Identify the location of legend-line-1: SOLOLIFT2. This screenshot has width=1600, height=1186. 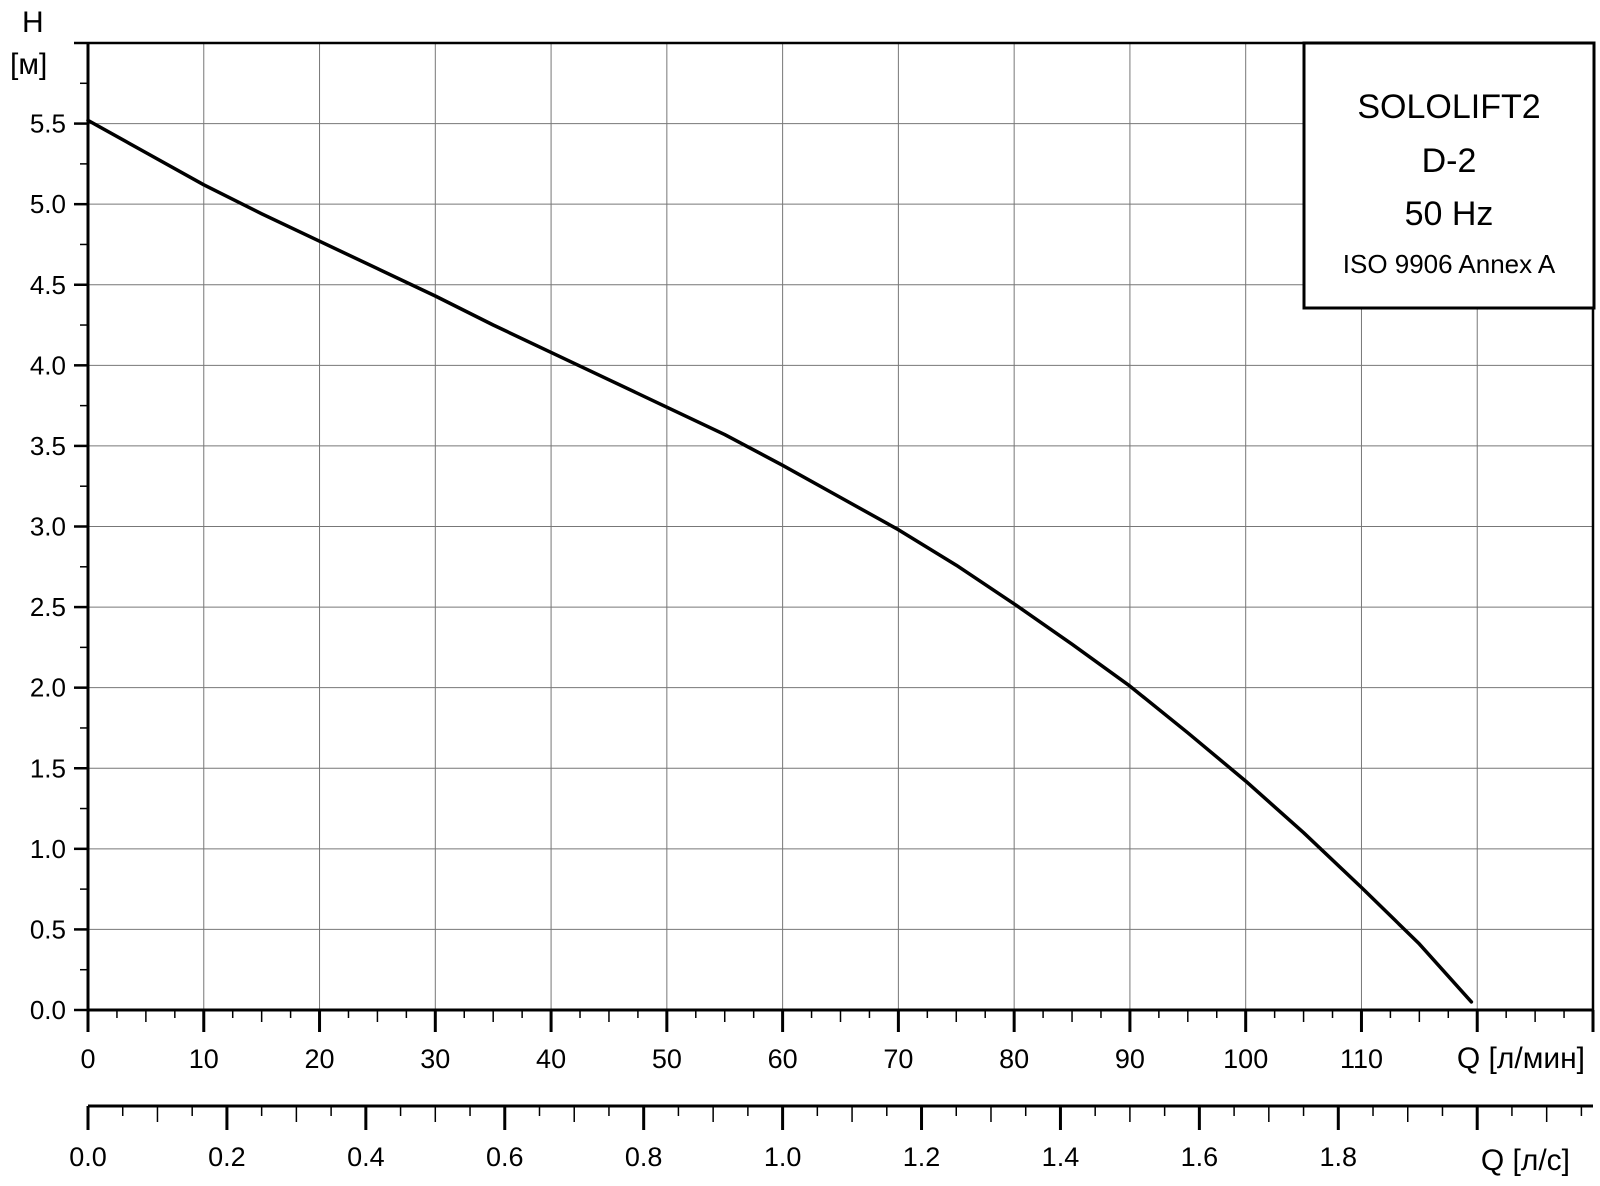
(1448, 107).